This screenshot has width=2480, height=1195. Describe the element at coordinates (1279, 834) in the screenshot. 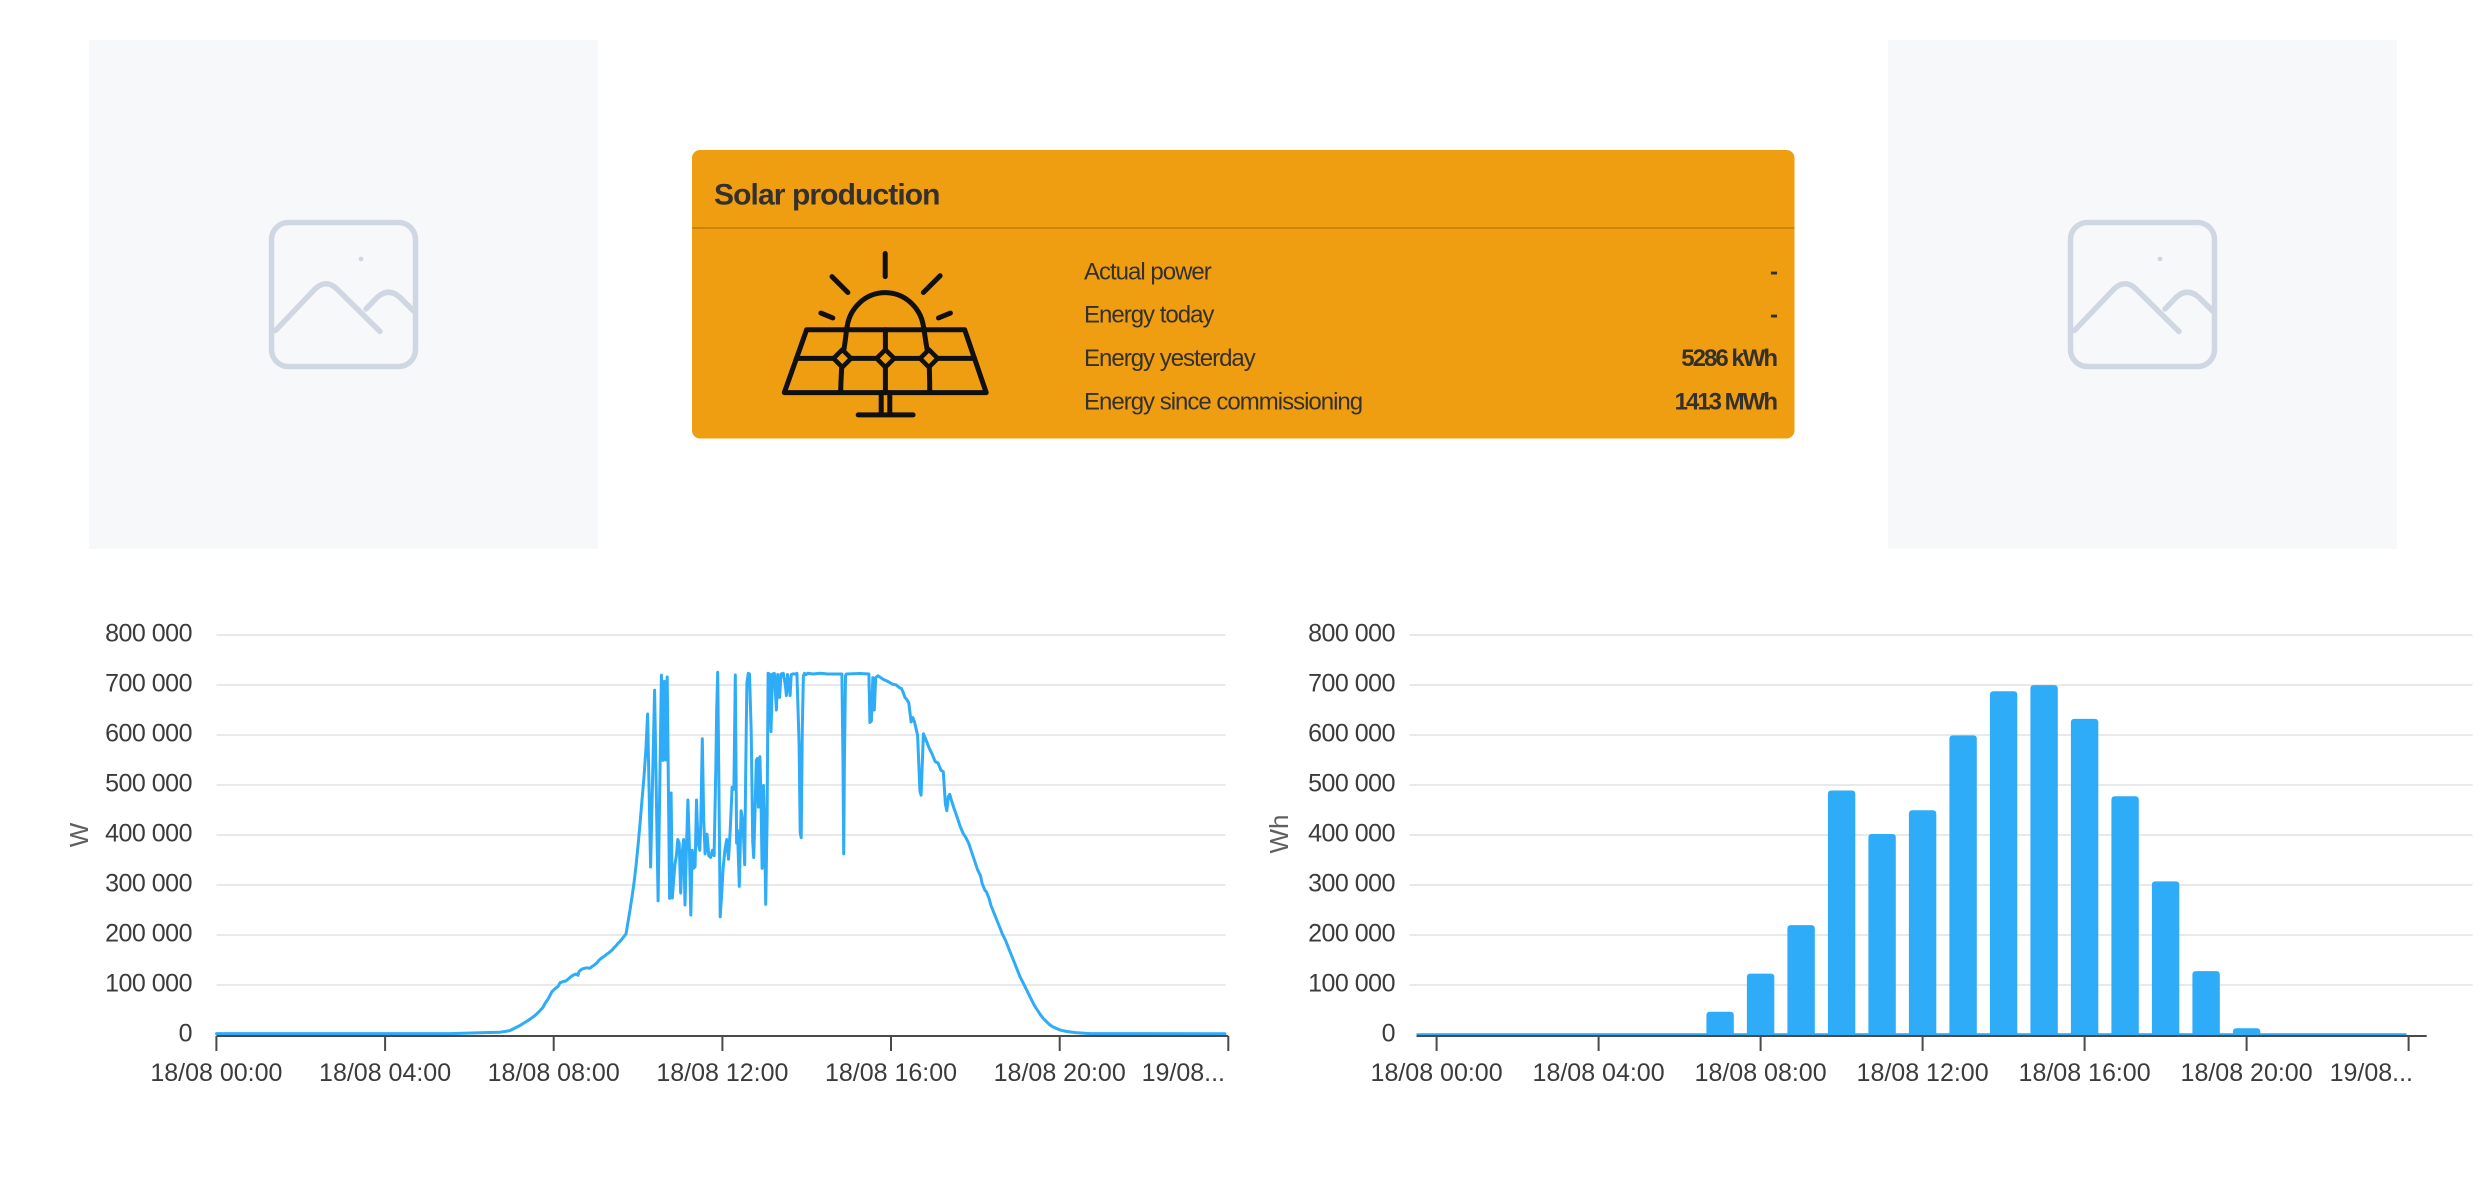

I see `svg-text: Wh` at that location.